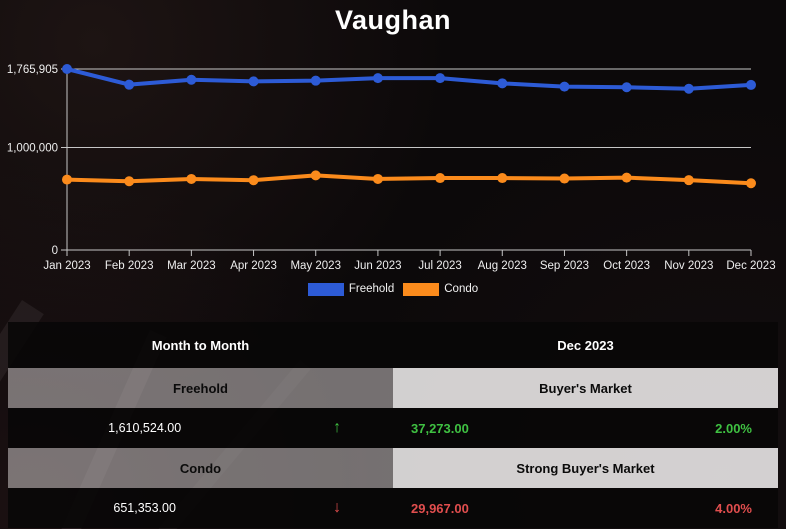 This screenshot has height=529, width=786. Describe the element at coordinates (750, 266) in the screenshot. I see `x-tick-label: Dec 2023` at that location.